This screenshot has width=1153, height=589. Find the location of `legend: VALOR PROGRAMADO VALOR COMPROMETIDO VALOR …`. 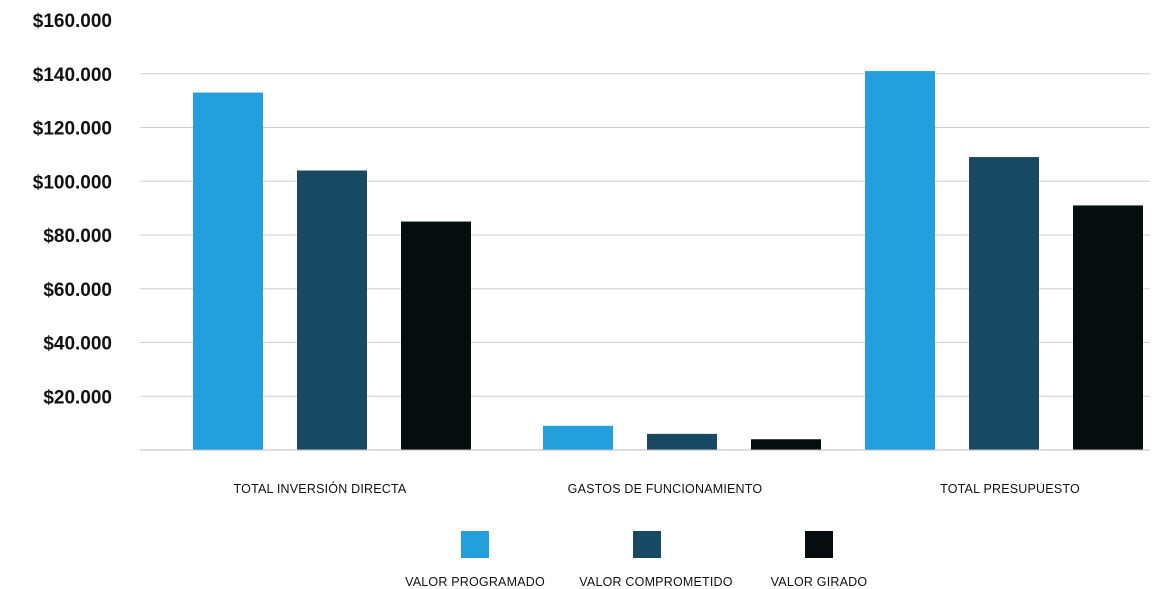

legend: VALOR PROGRAMADO VALOR COMPROMETIDO VALOR … is located at coordinates (636, 560).